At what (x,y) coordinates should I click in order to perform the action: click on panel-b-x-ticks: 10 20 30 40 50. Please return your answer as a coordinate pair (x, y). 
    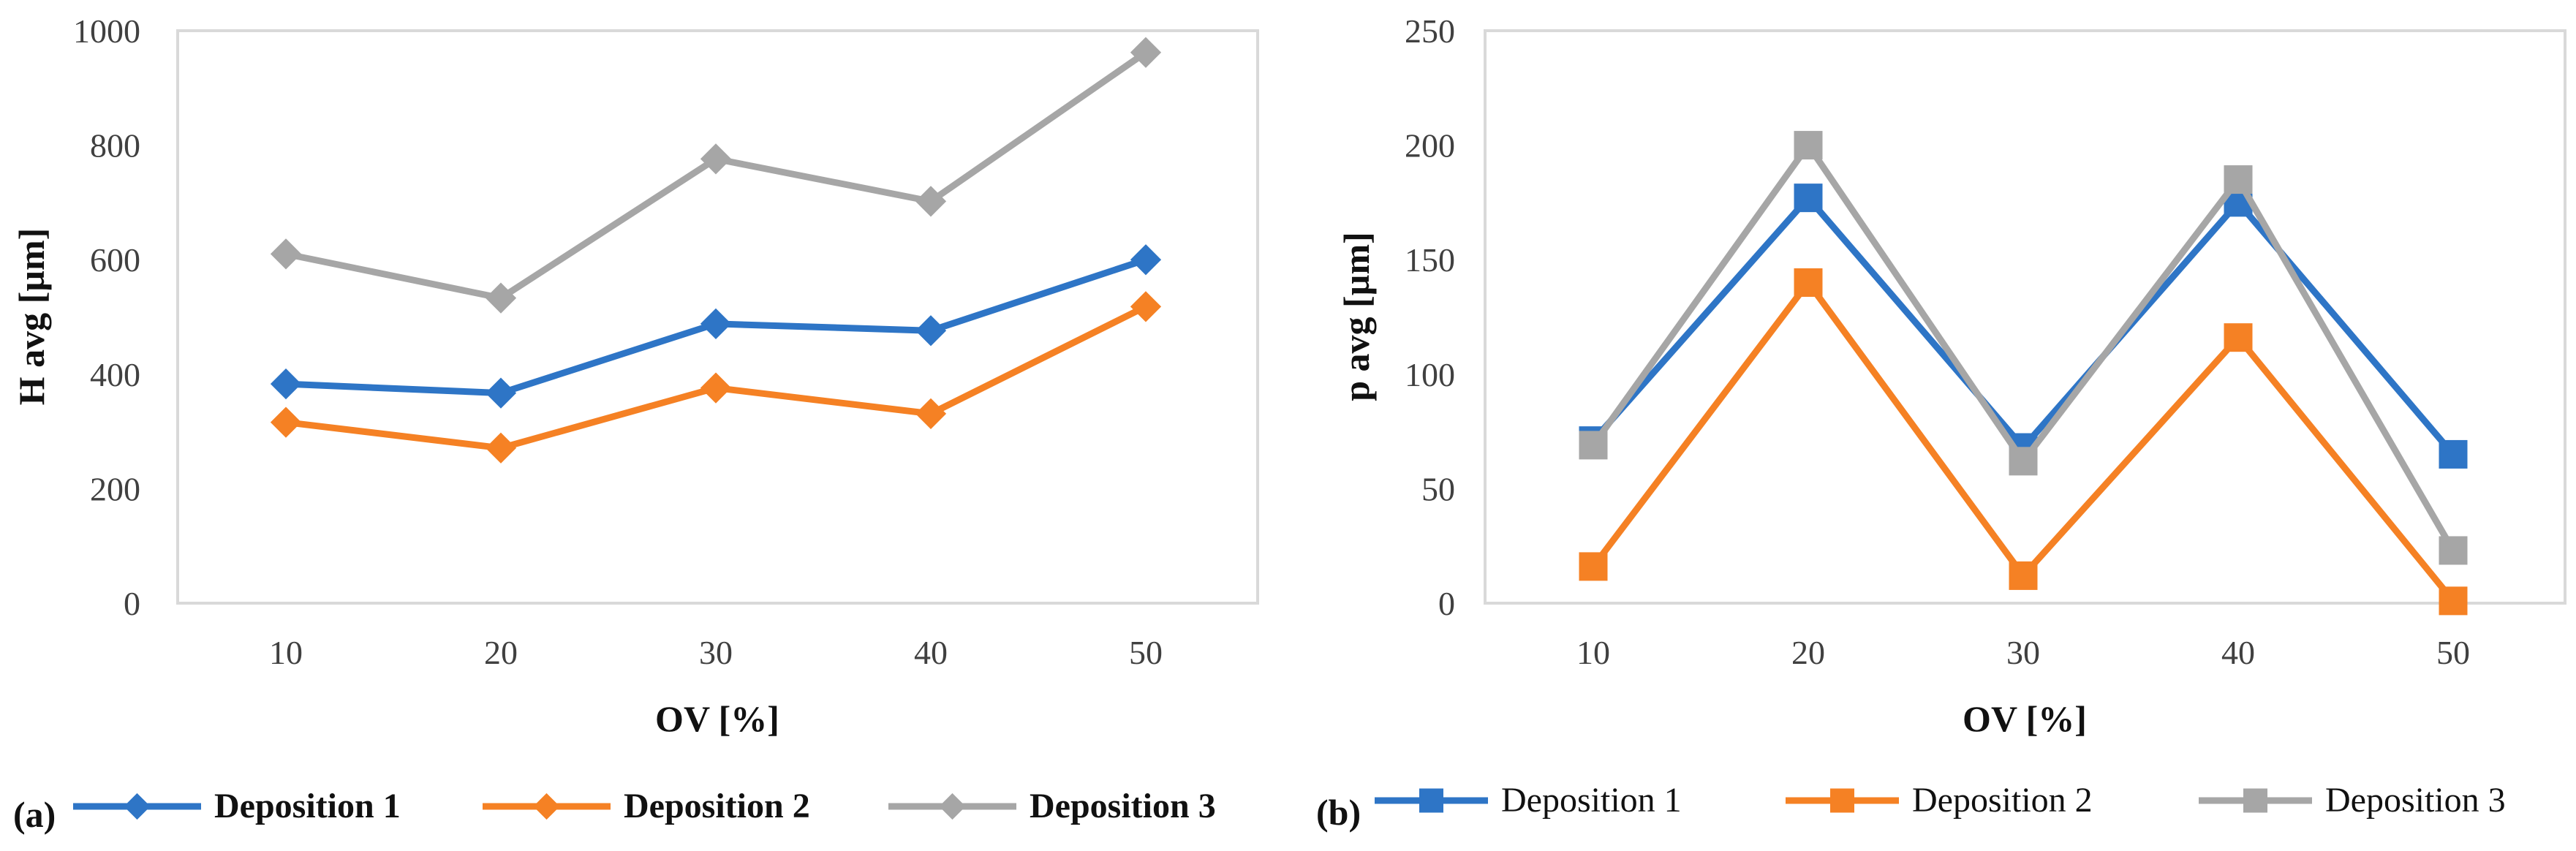
    Looking at the image, I should click on (2023, 652).